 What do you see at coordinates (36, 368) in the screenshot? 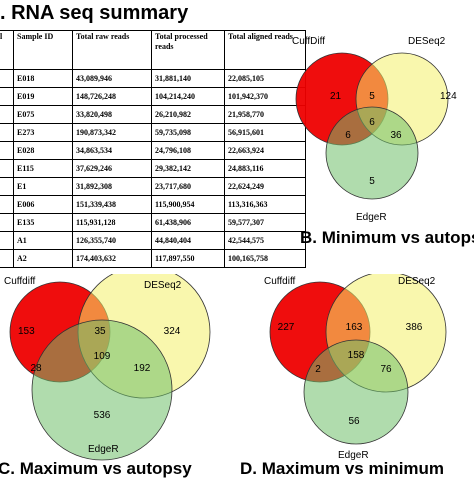
I see `venn-c-r13: 28` at bounding box center [36, 368].